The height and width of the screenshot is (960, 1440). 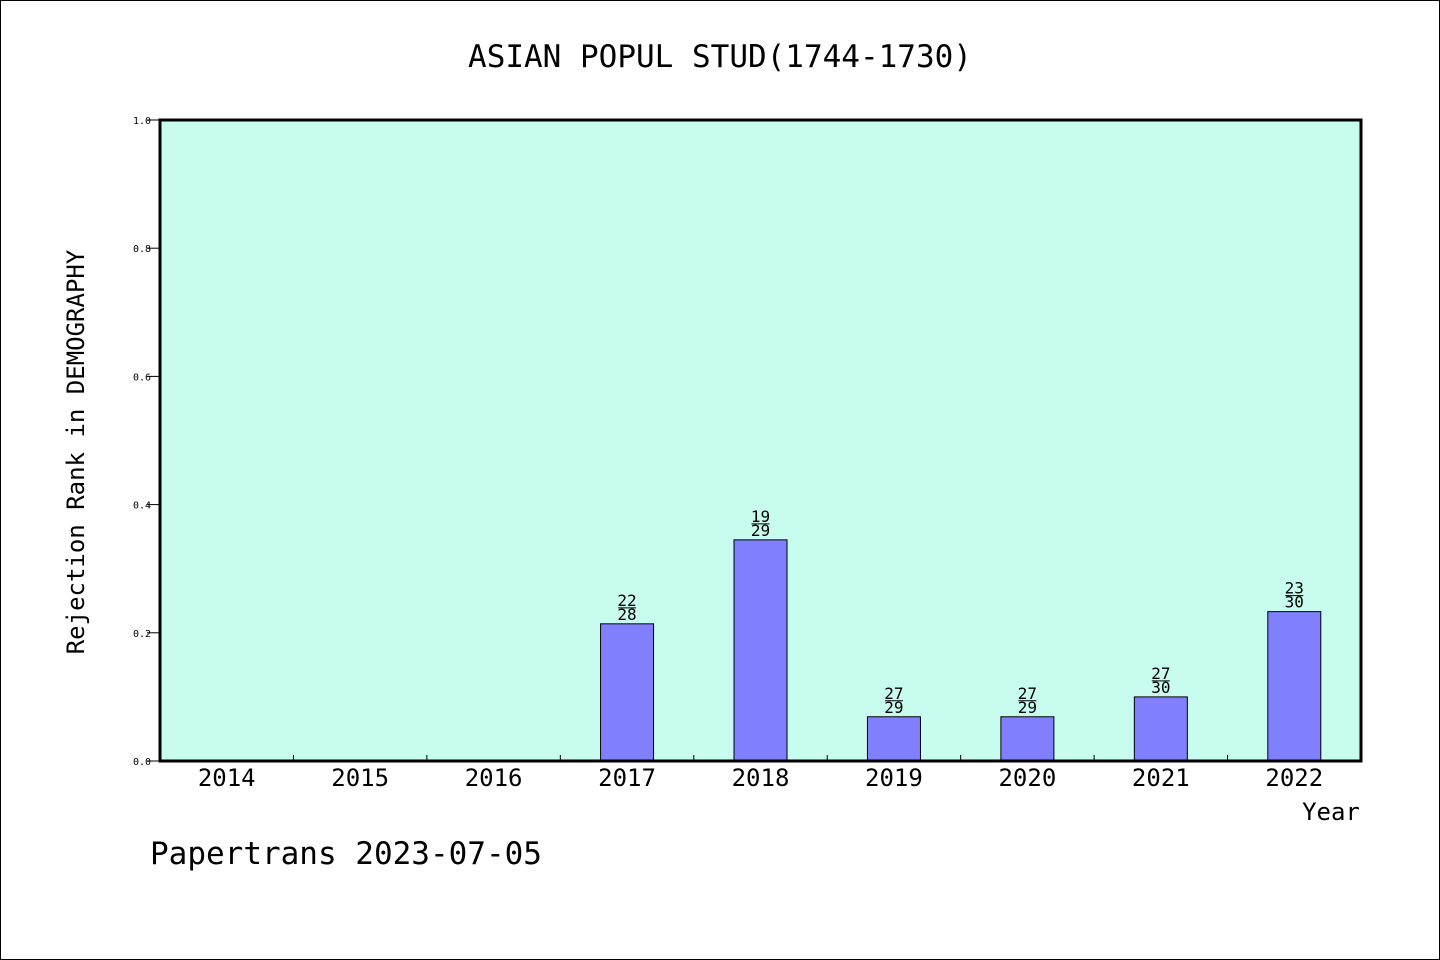 I want to click on y-tick-label: 0.2, so click(x=142, y=634).